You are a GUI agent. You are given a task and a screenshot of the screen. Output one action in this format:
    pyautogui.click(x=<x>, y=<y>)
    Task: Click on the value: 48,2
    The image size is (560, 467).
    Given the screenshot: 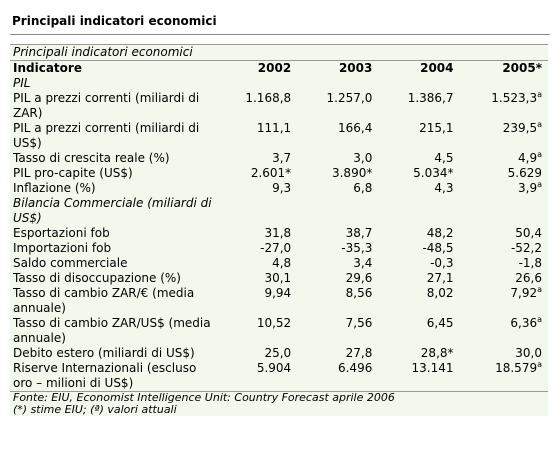 What is the action you would take?
    pyautogui.click(x=440, y=233)
    